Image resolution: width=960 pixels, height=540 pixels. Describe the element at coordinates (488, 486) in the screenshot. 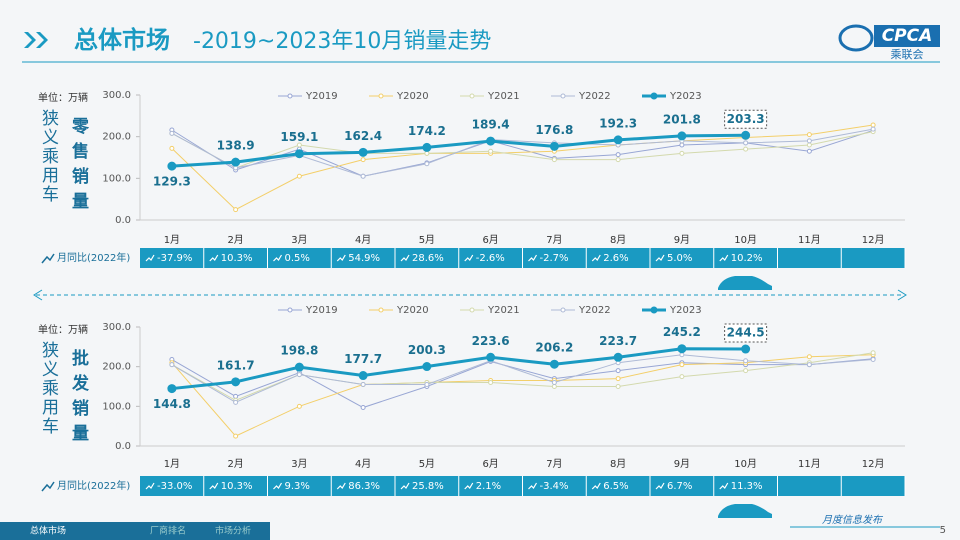

I see `yoy-value: 2.1%` at that location.